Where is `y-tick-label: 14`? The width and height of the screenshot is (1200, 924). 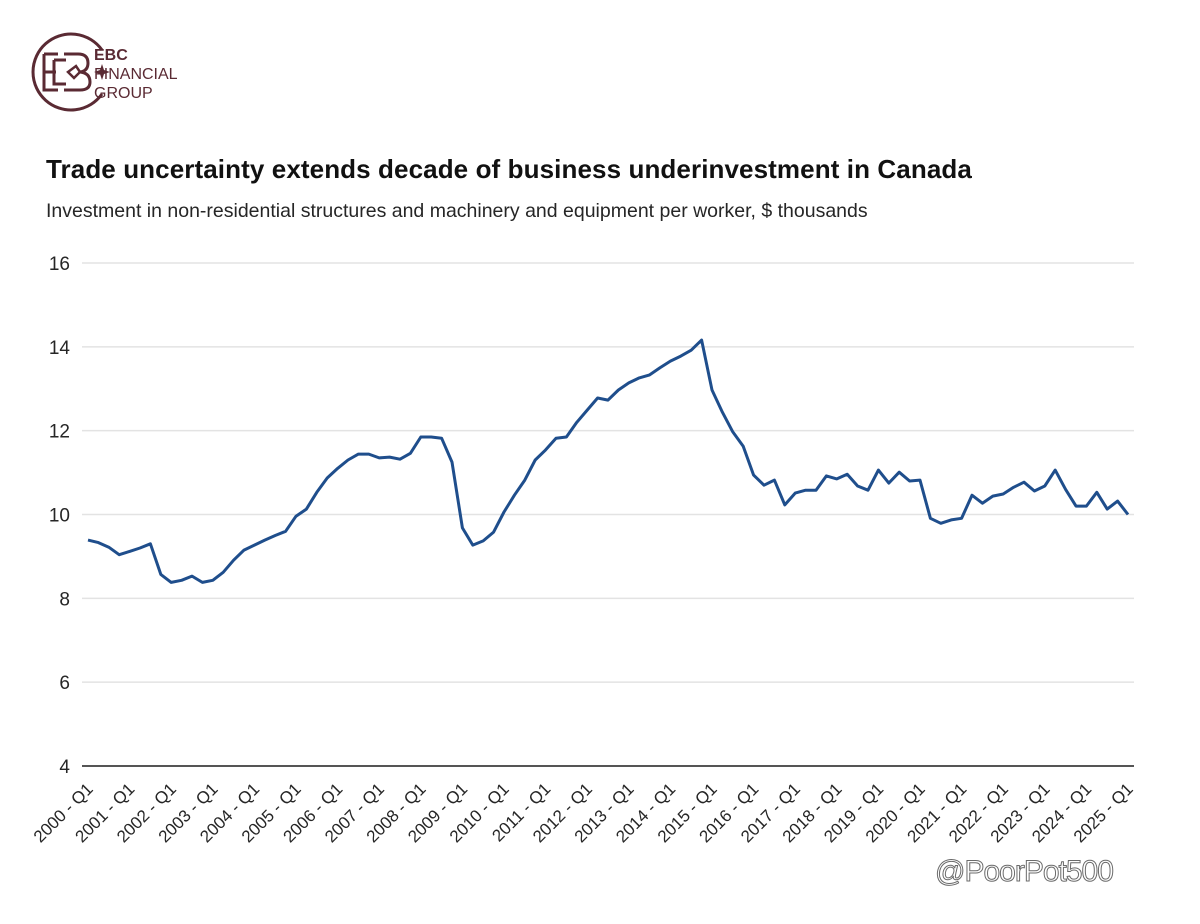 y-tick-label: 14 is located at coordinates (60, 348).